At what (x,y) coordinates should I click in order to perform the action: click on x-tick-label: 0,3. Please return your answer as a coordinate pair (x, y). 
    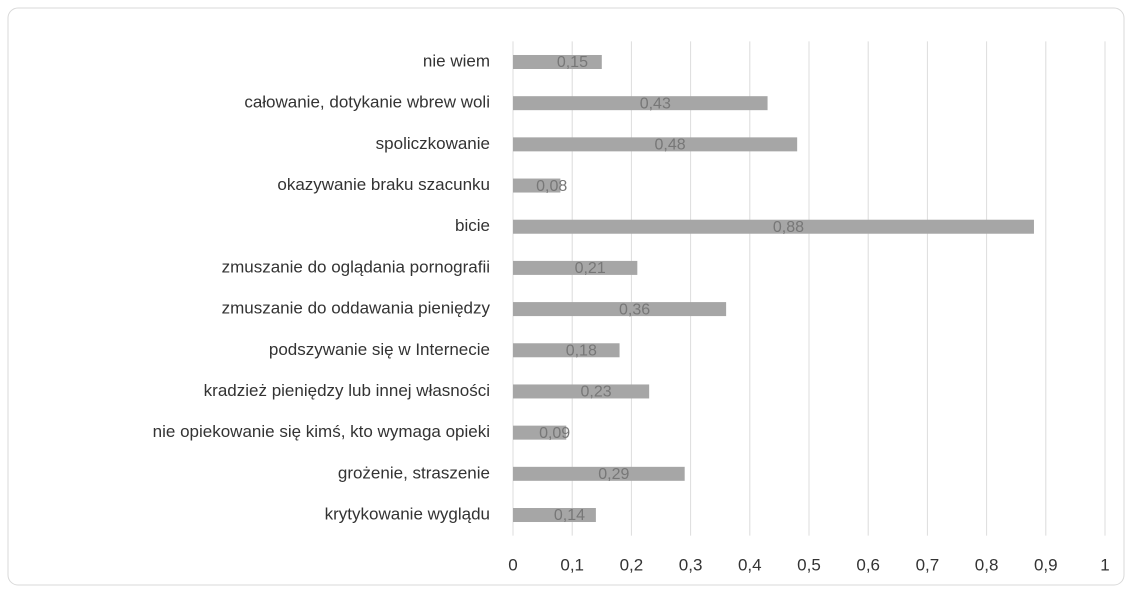
    Looking at the image, I should click on (691, 564).